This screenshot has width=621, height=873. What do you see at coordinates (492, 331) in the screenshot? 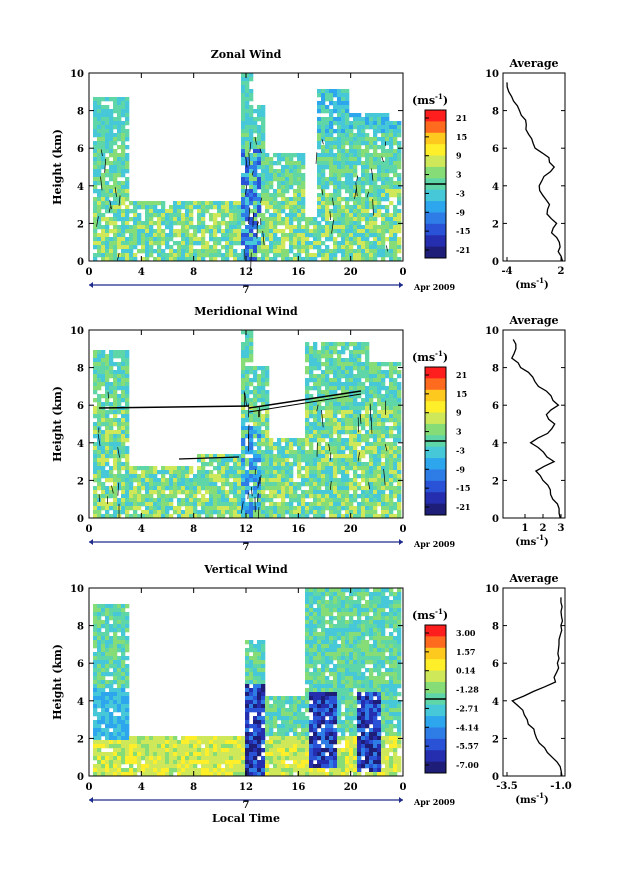
I see `avg-y-tick-label: 10` at bounding box center [492, 331].